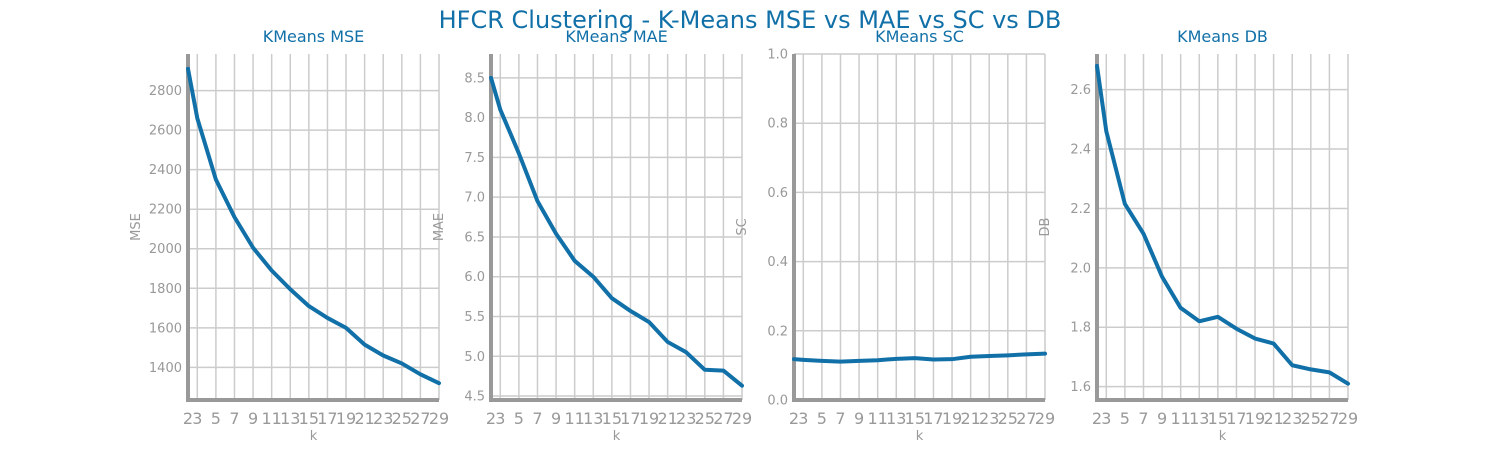  I want to click on y-tick-label: 7.0, so click(474, 198).